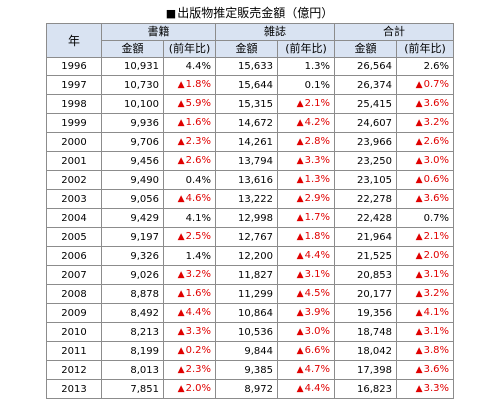  Describe the element at coordinates (317, 122) in the screenshot. I see `magazines-yoy-cell-value: 4.2%` at that location.